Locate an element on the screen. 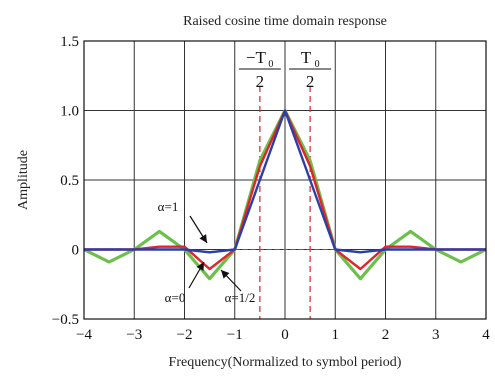 This screenshot has width=495, height=378. y-tick-labels: 1.5 1.0 0.5 0 −0.5 is located at coordinates (65, 181).